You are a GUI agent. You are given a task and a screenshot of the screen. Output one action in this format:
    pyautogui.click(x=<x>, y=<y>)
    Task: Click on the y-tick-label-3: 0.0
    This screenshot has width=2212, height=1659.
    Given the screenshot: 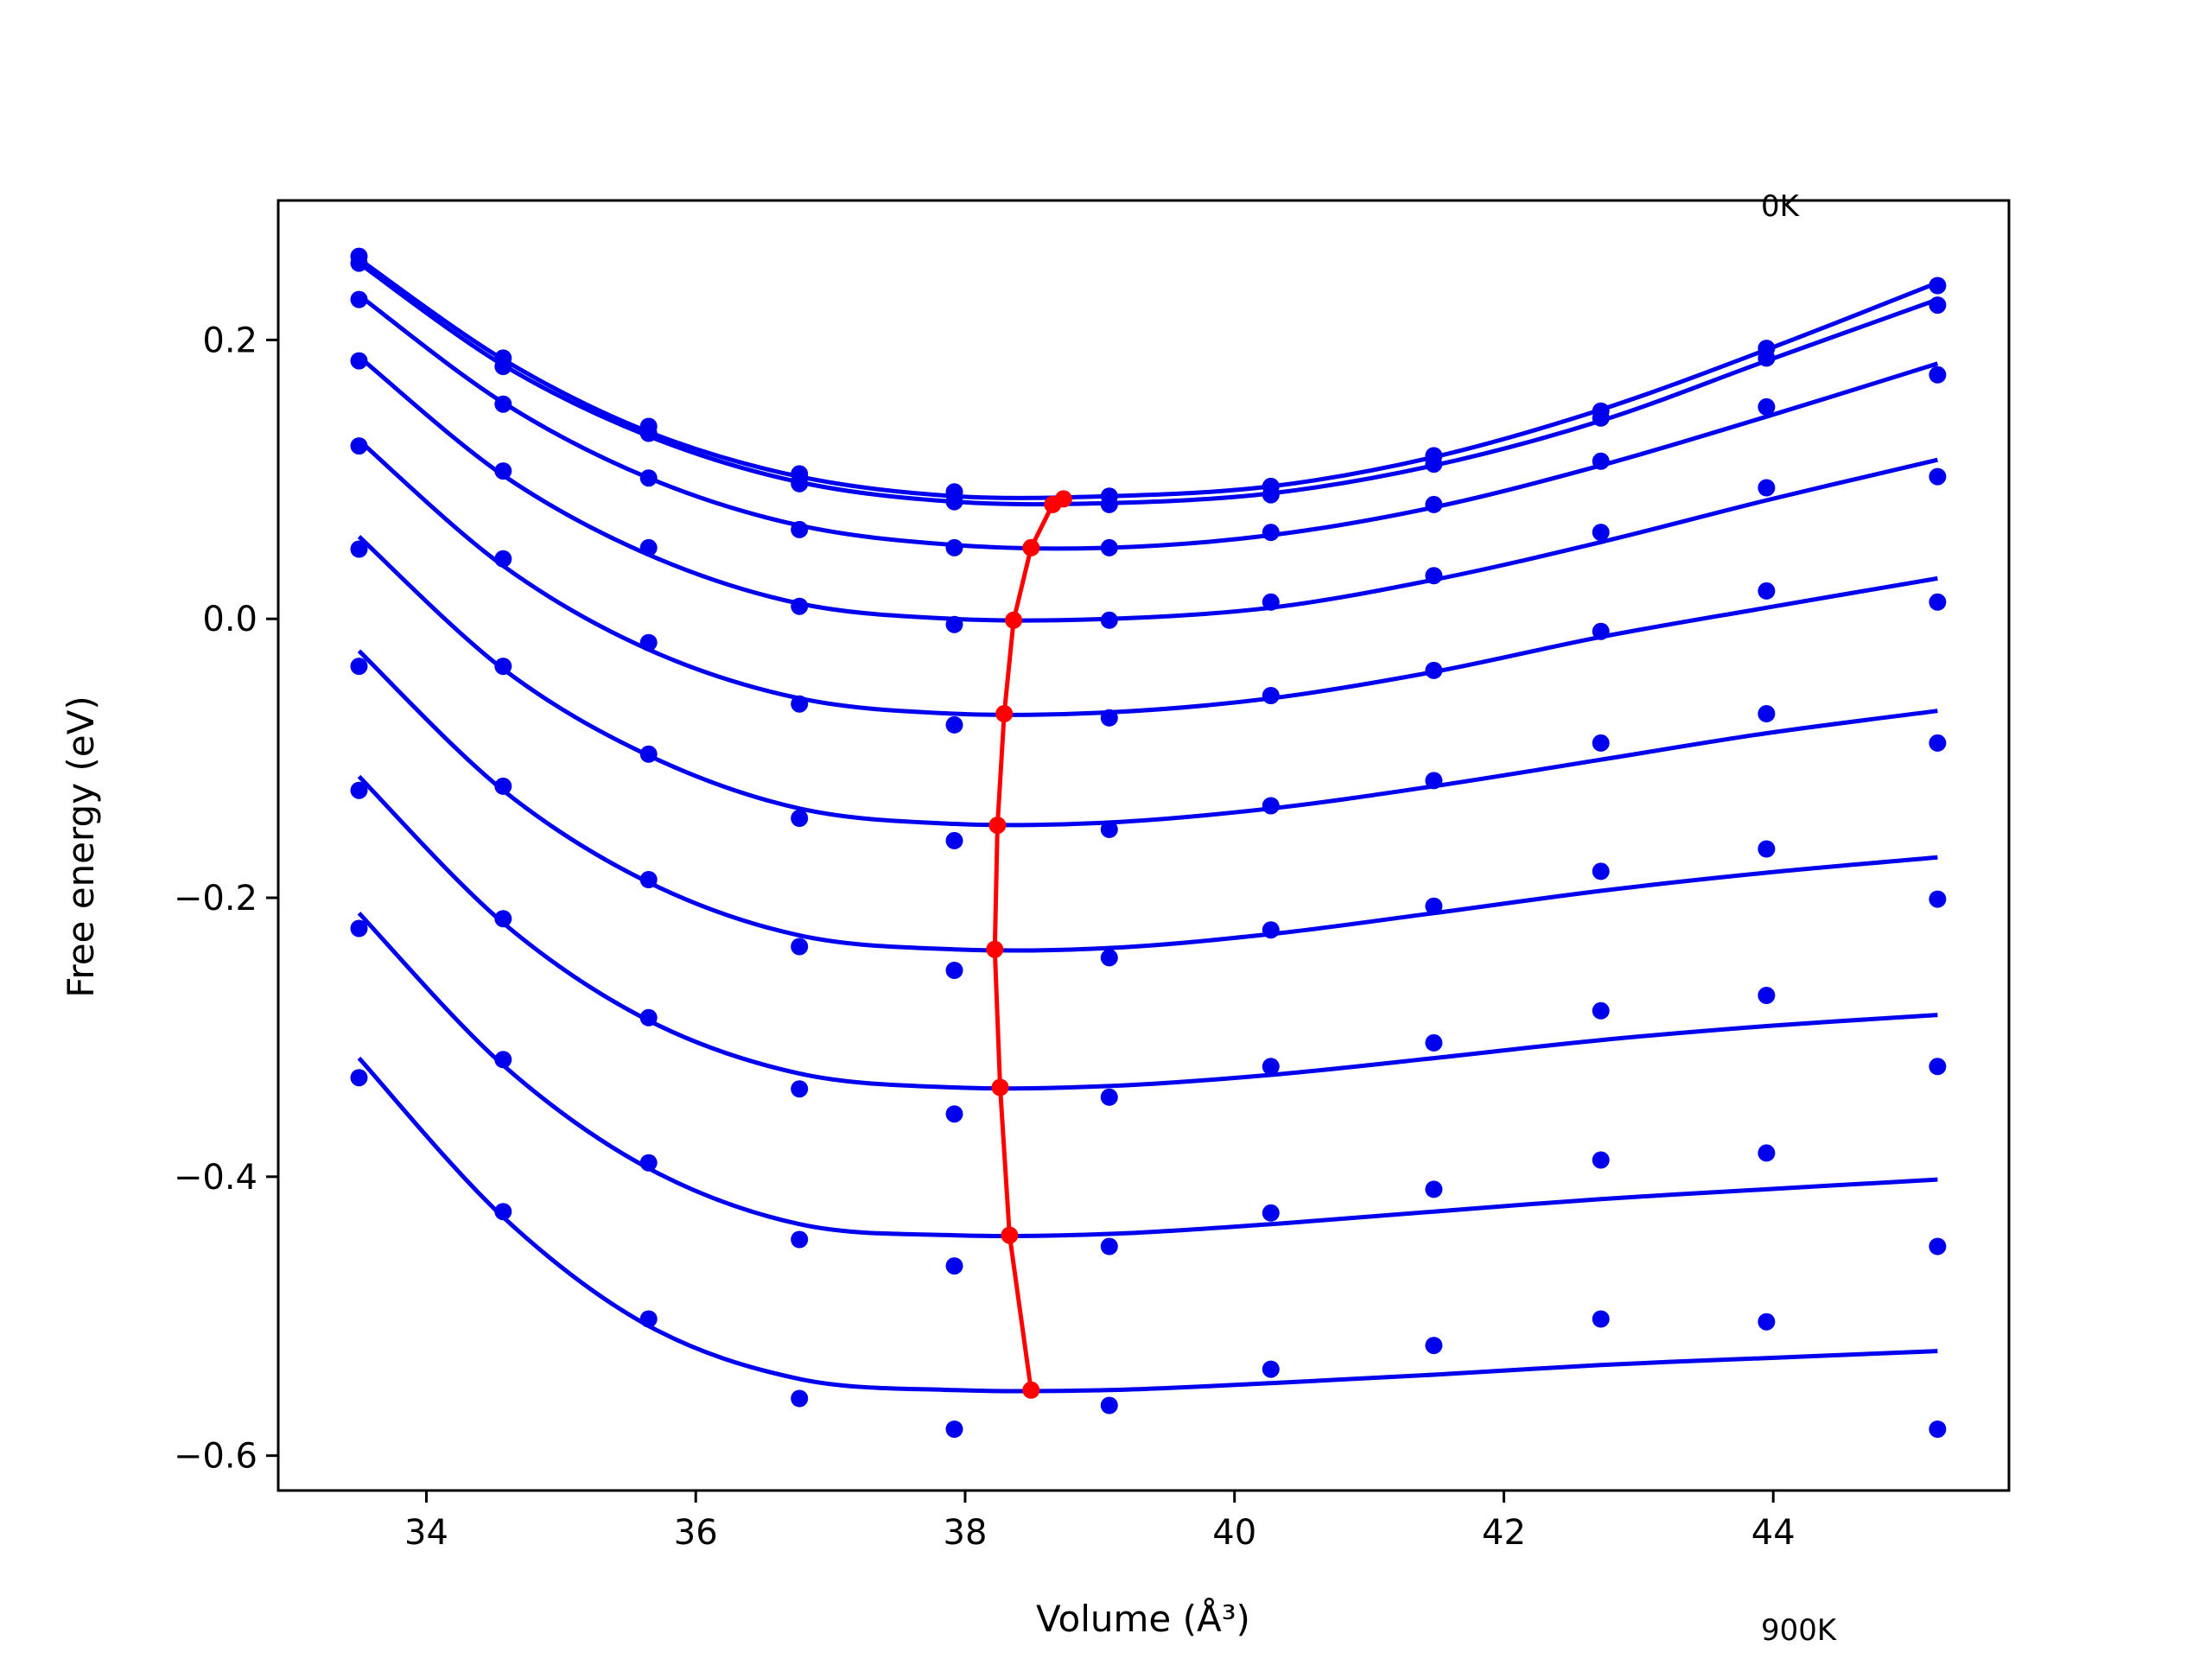 What is the action you would take?
    pyautogui.click(x=230, y=619)
    